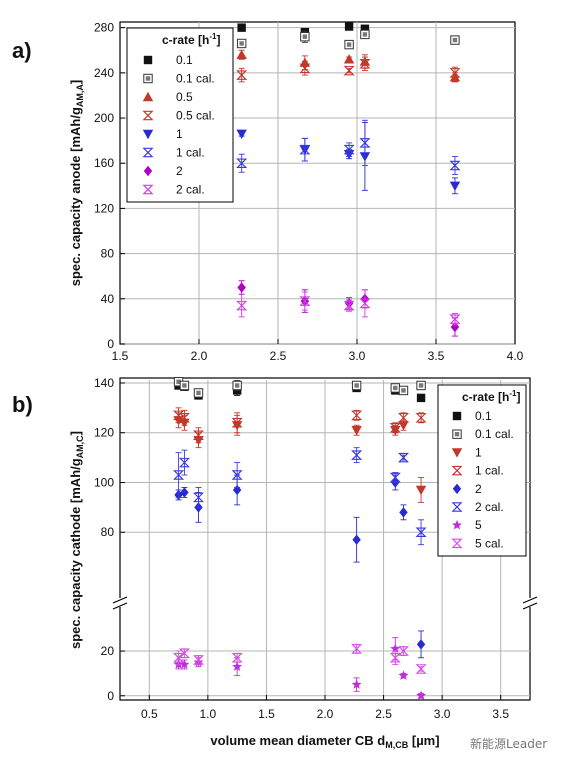  I want to click on y-tick-label: 120, so click(104, 208).